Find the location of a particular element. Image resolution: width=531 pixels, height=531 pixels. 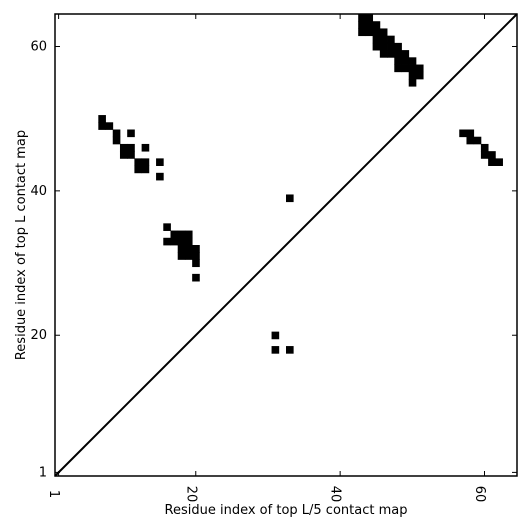

x-axis-label: Residue index of top L/5 contact map is located at coordinates (286, 510).